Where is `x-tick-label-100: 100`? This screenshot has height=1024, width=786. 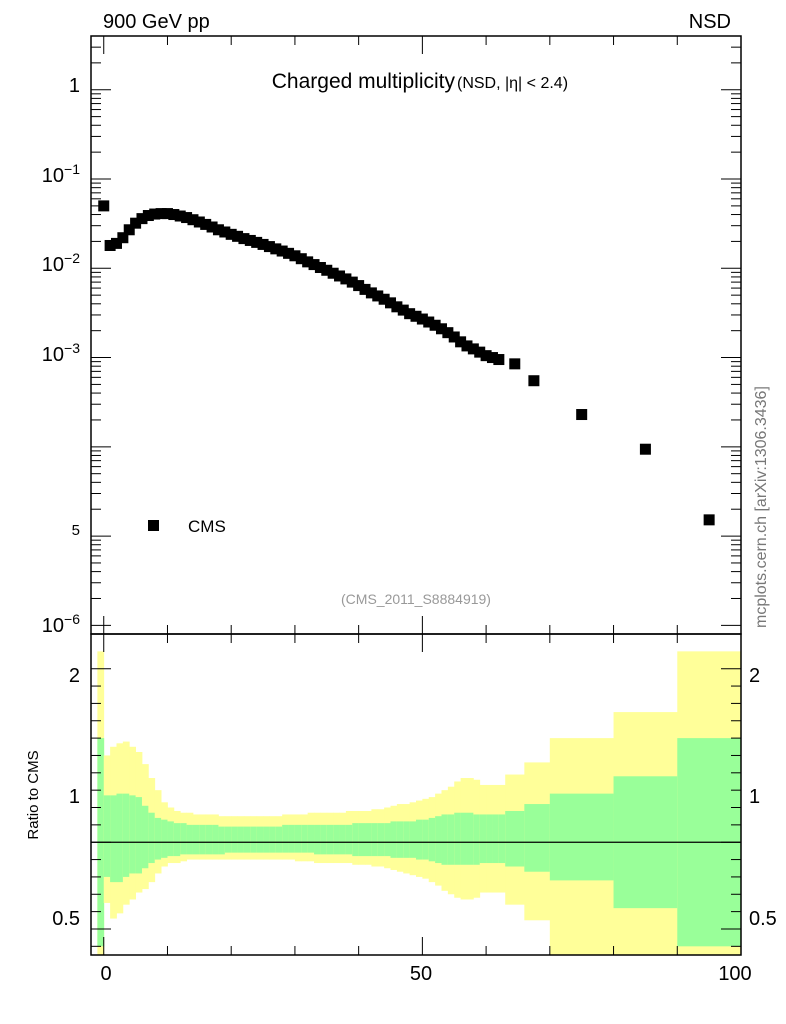 x-tick-label-100: 100 is located at coordinates (734, 974).